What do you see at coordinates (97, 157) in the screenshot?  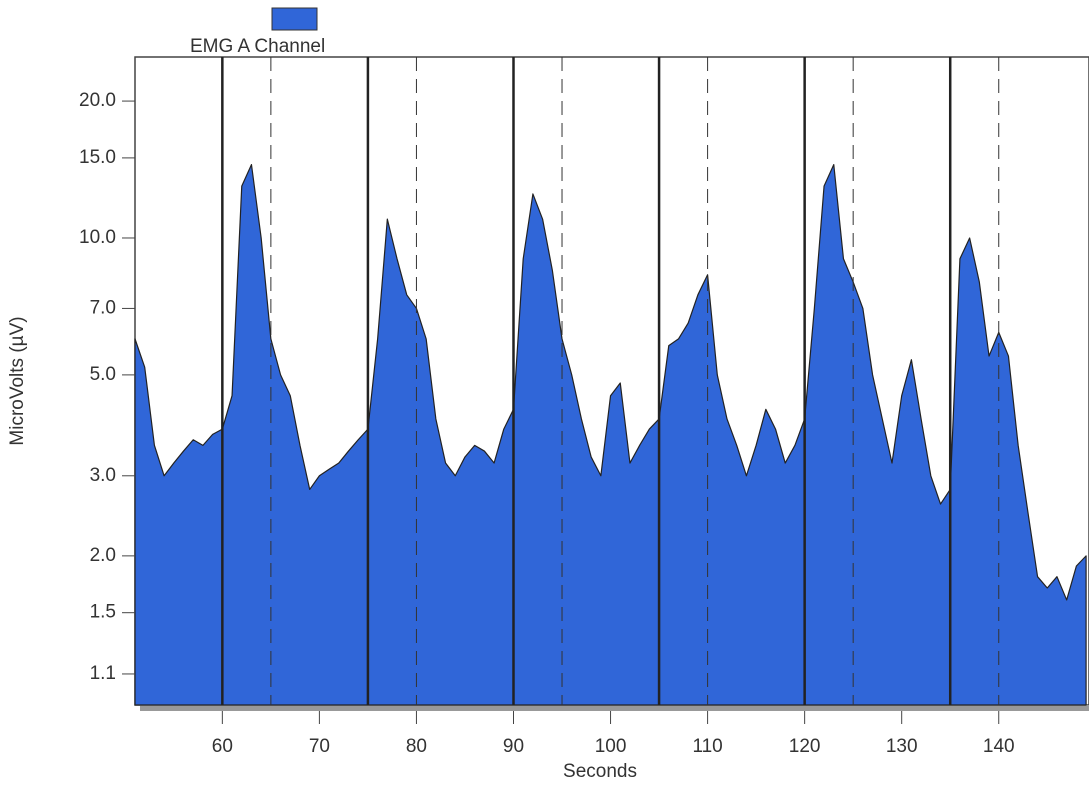 I see `y-tick-label: 15.0` at bounding box center [97, 157].